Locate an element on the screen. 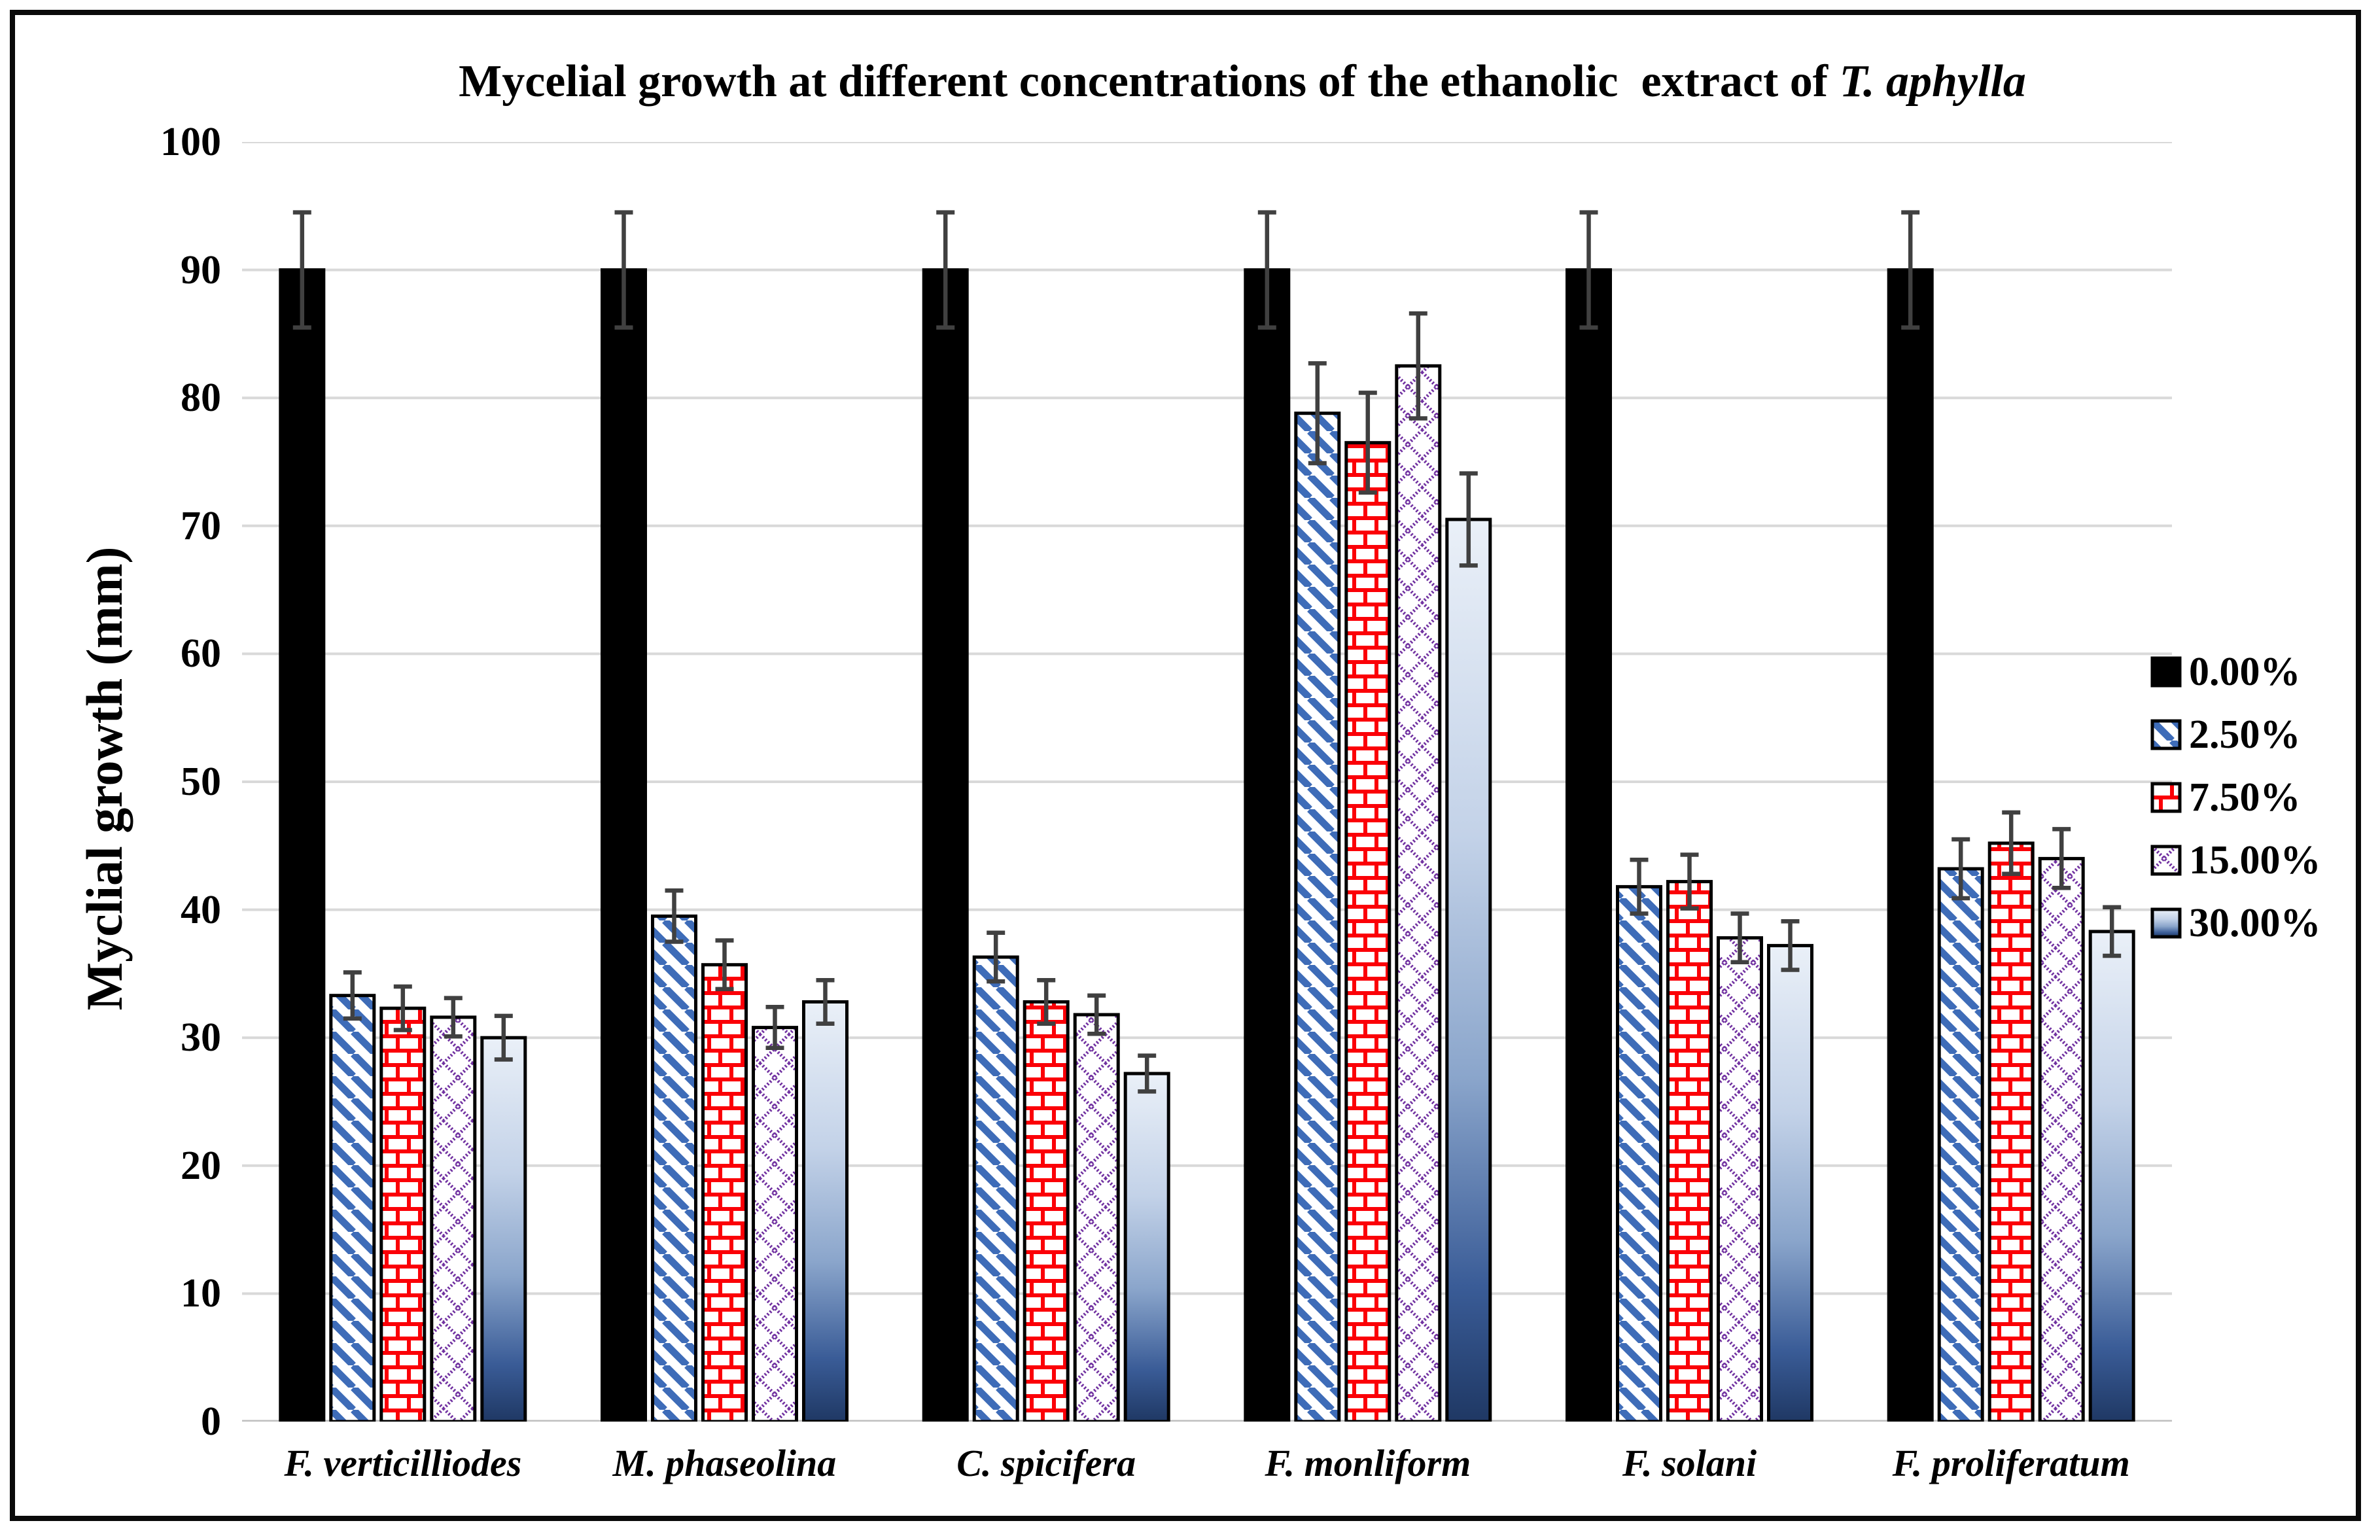 The image size is (2380, 1540). y-tick-label-70: 70 is located at coordinates (201, 525).